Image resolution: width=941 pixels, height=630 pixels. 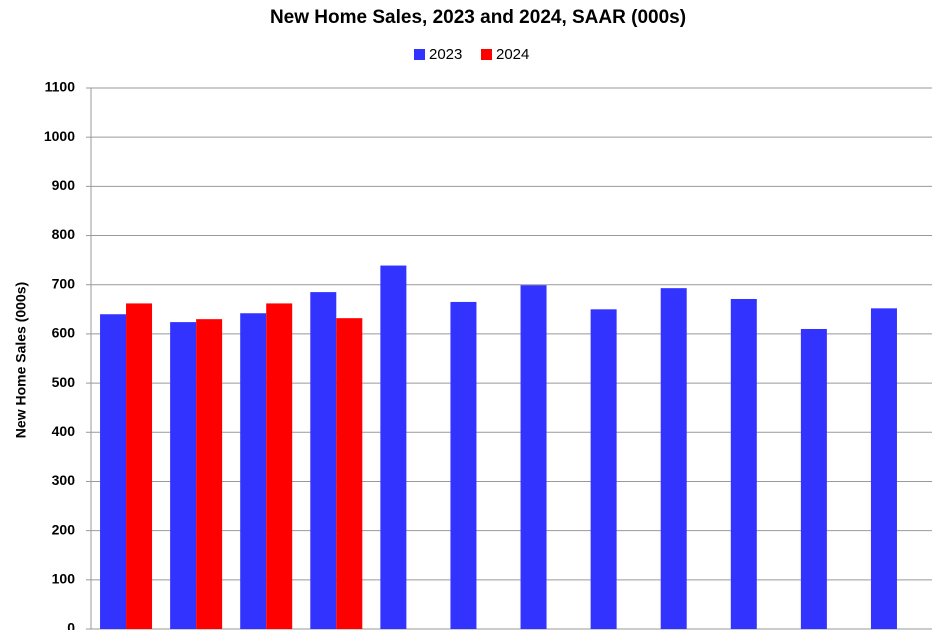 I want to click on y-tick-label: 200, so click(x=64, y=529).